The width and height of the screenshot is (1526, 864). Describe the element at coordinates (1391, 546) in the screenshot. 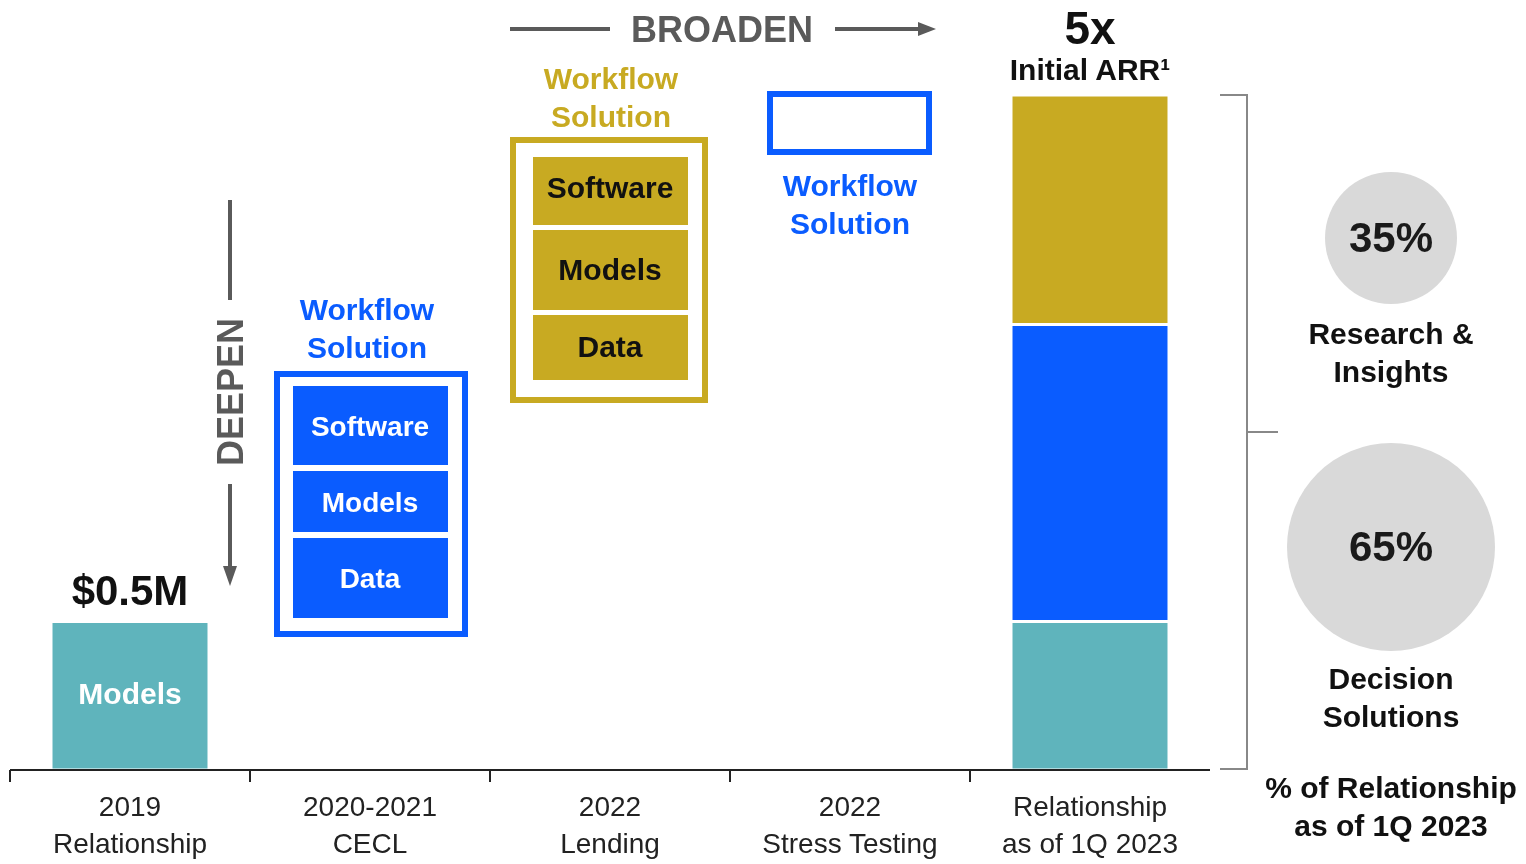

I see `text: 65%` at that location.